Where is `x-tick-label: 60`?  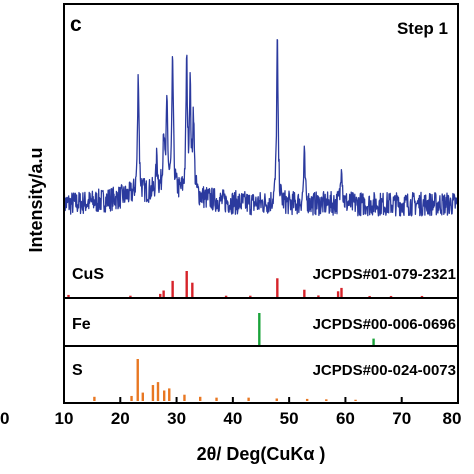 x-tick-label: 60 is located at coordinates (345, 418).